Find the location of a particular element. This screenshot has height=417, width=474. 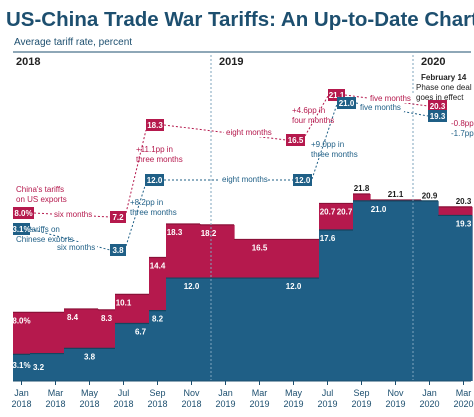

us-box-12-0b is located at coordinates (302, 180).